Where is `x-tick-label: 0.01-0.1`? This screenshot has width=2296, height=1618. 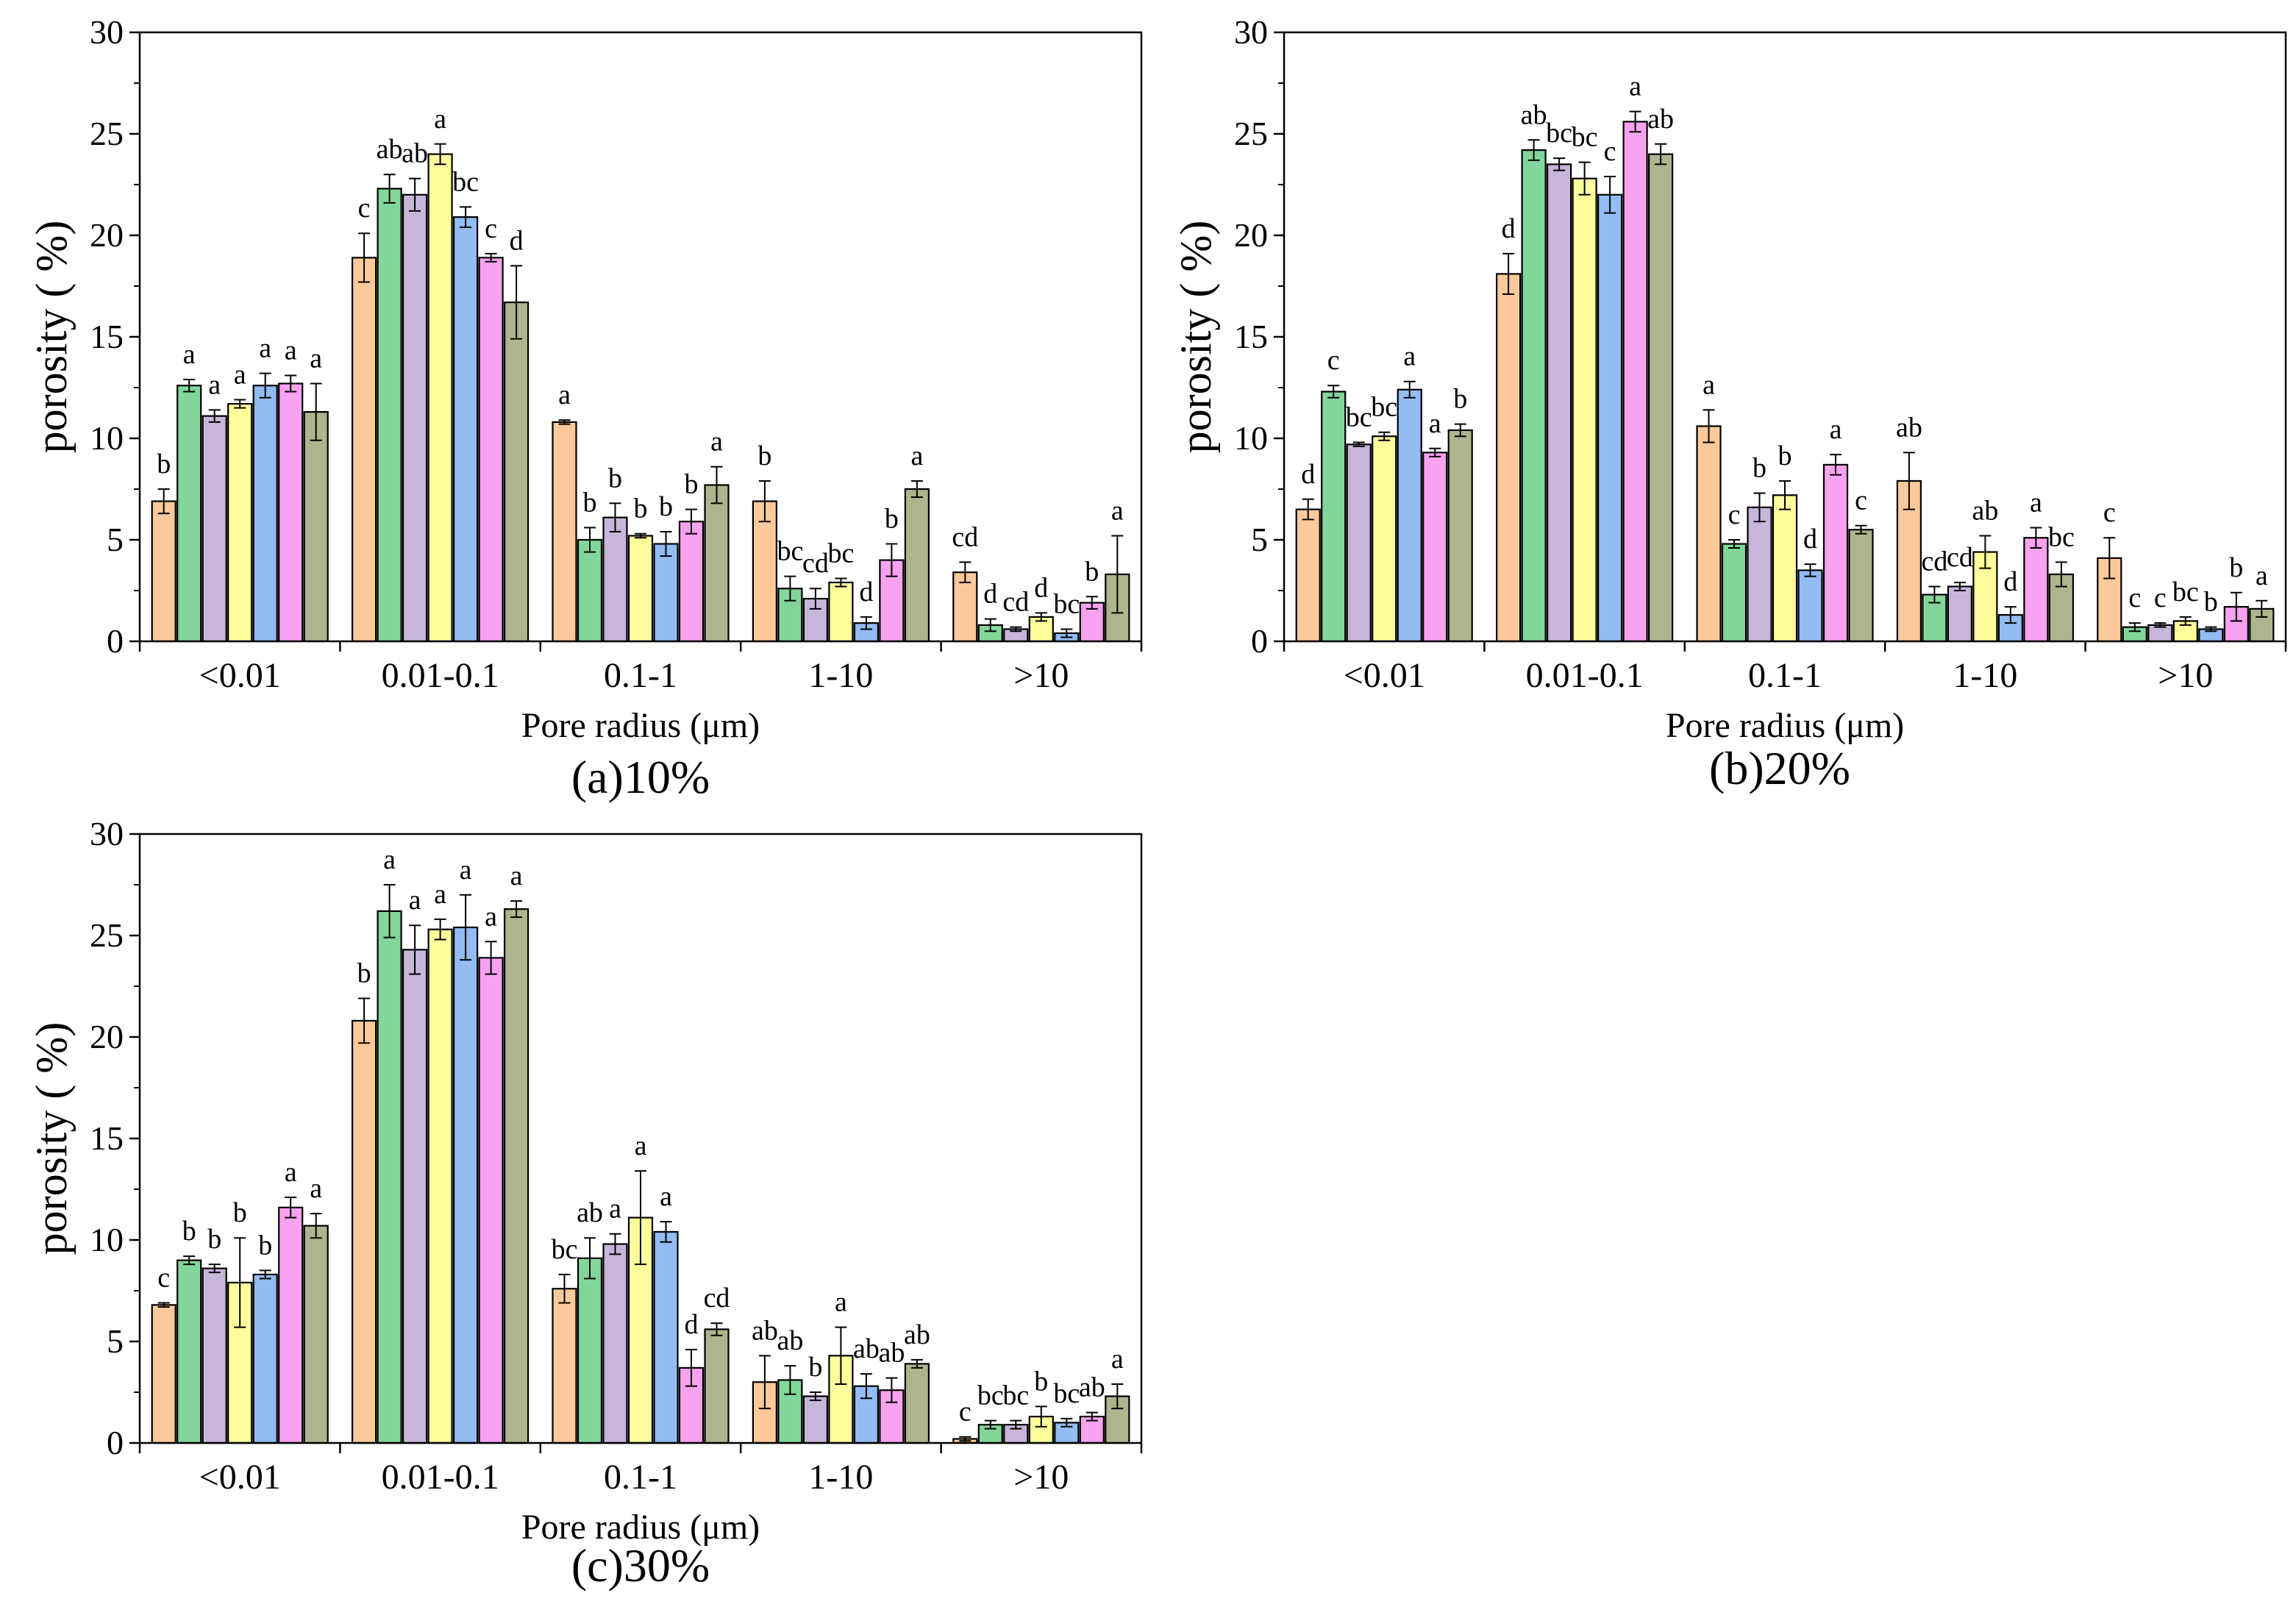
x-tick-label: 0.01-0.1 is located at coordinates (1585, 675).